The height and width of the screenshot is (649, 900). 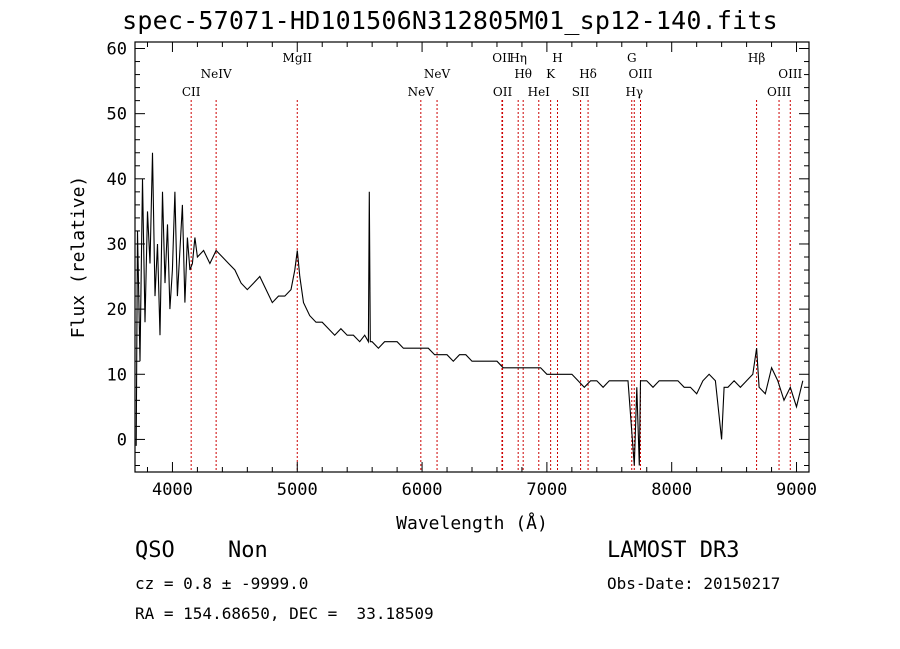 What do you see at coordinates (756, 58) in the screenshot?
I see `line-marker-label: Hβ` at bounding box center [756, 58].